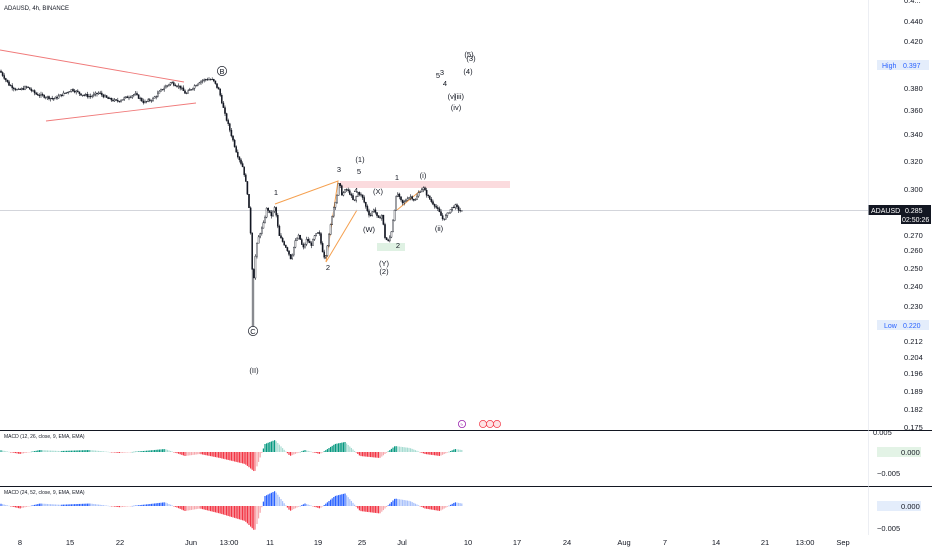 The height and width of the screenshot is (550, 932). I want to click on events-row: ϟ, so click(479, 423).